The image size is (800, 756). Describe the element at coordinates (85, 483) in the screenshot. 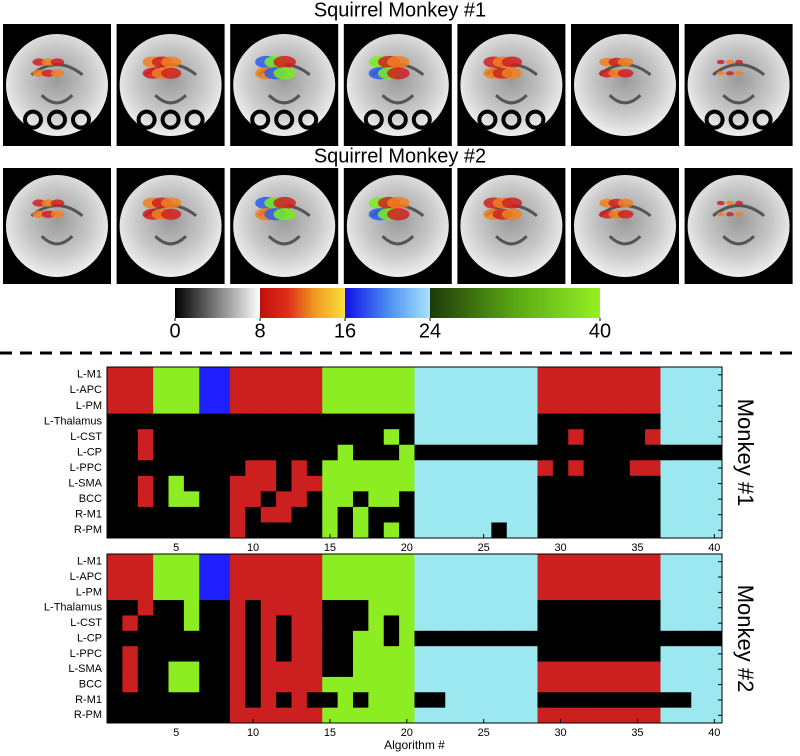

I see `row-label: L-SMA` at that location.